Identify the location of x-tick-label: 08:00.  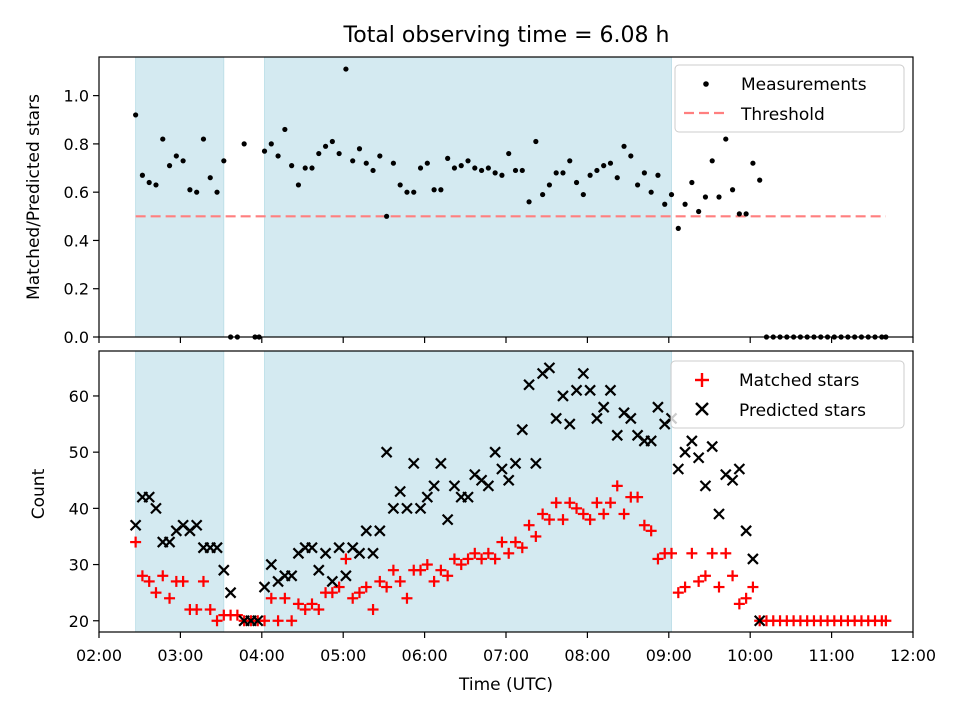
(587, 655).